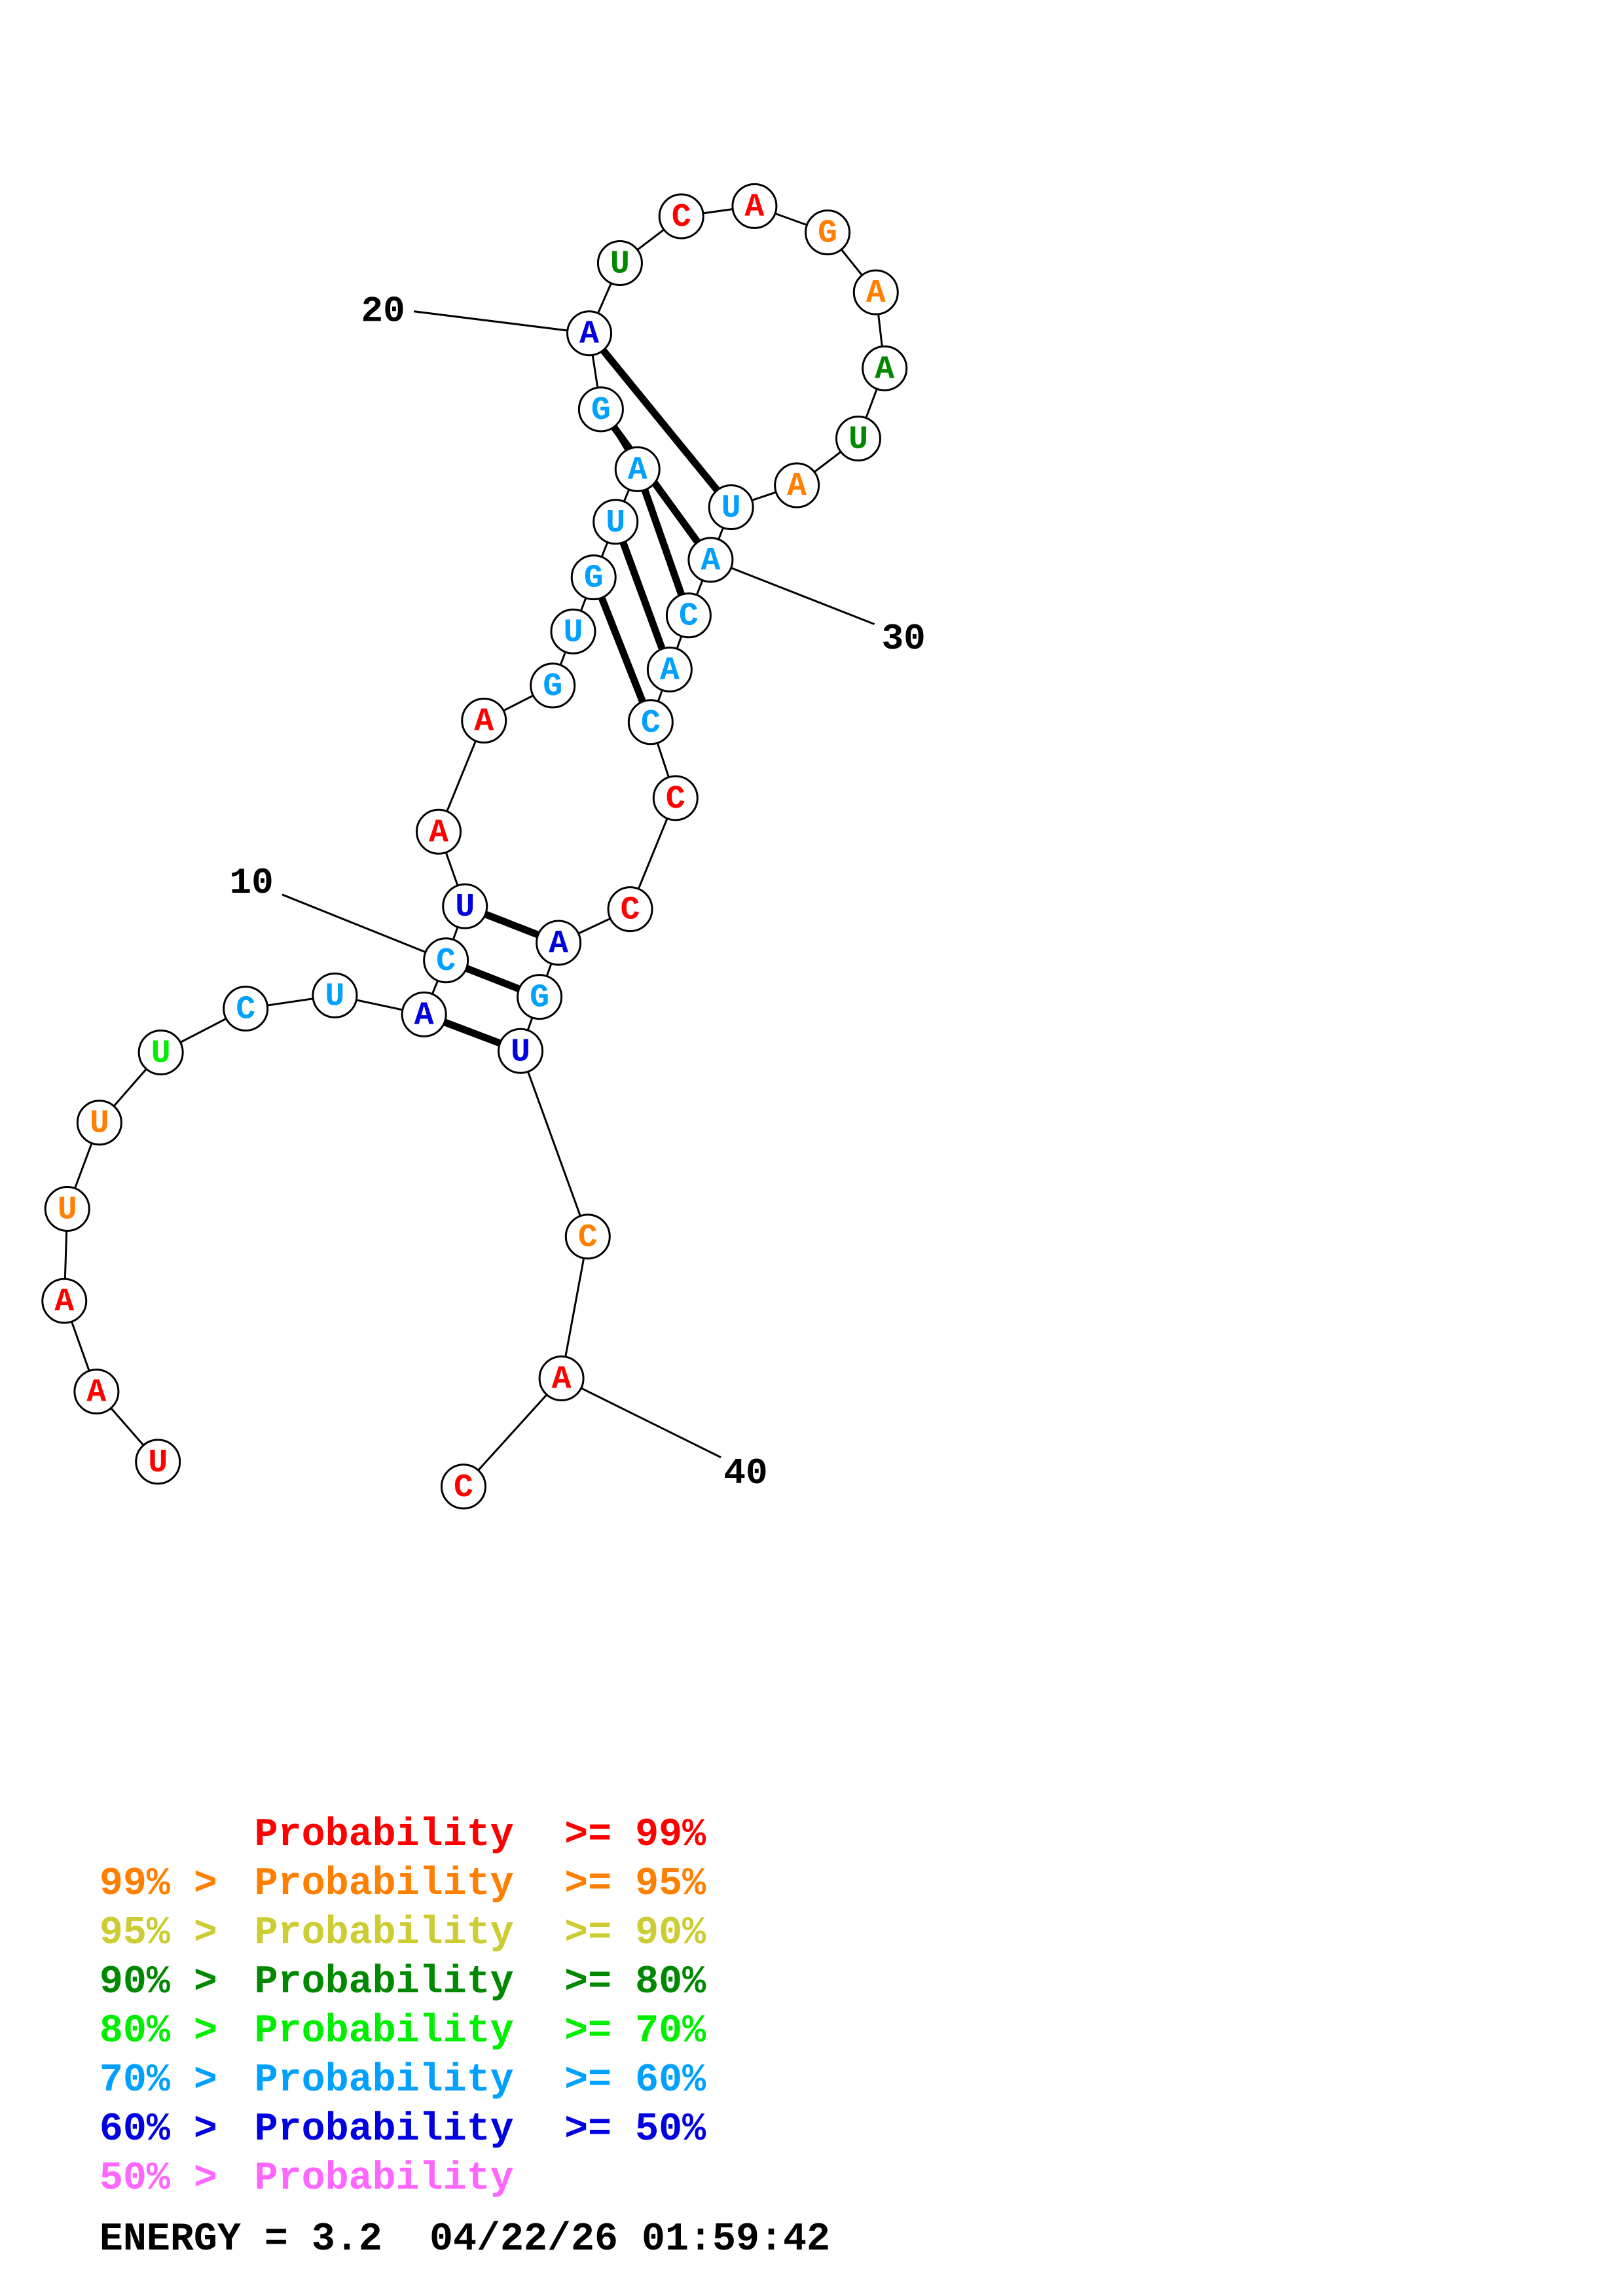 Image resolution: width=1623 pixels, height=2296 pixels. I want to click on position-label: 10, so click(252, 883).